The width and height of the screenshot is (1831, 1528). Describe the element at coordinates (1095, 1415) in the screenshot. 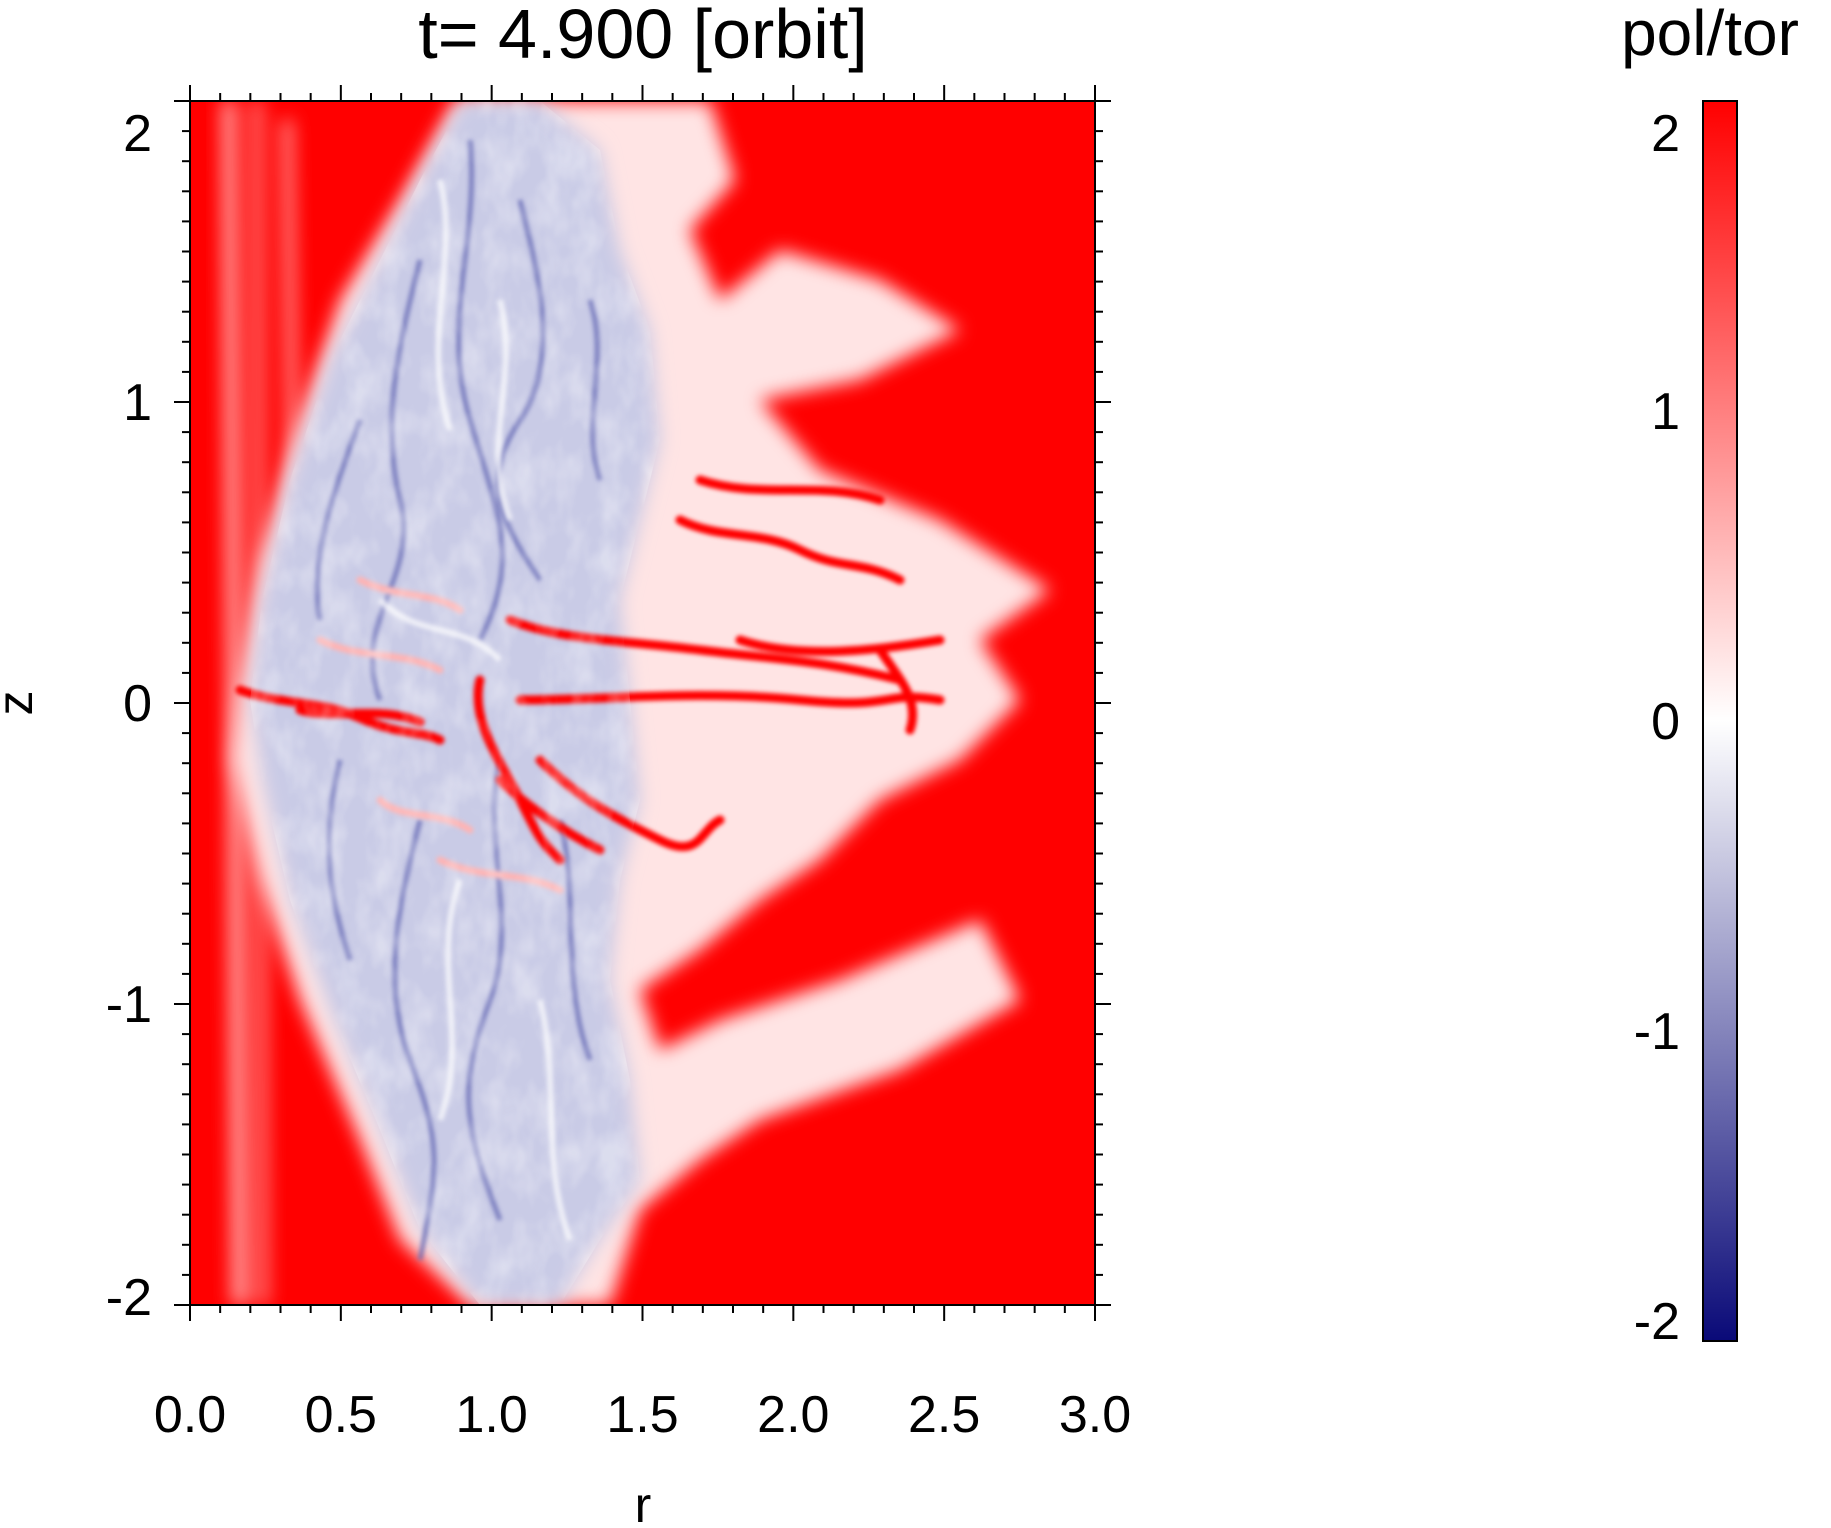

I see `x-tick-label: 3.0` at that location.